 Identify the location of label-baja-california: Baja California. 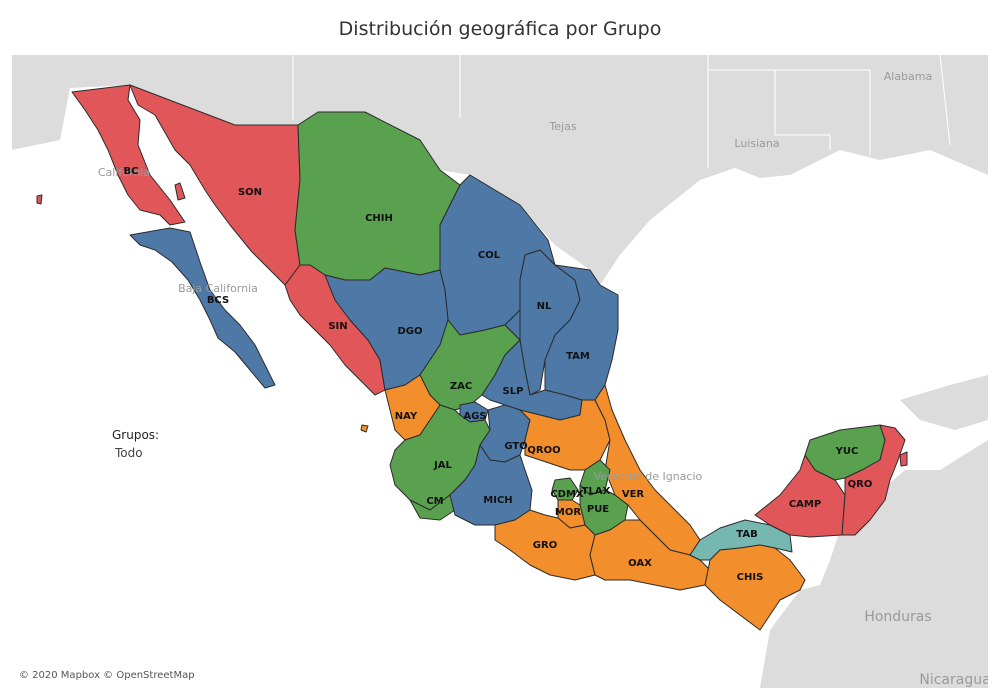
(218, 288).